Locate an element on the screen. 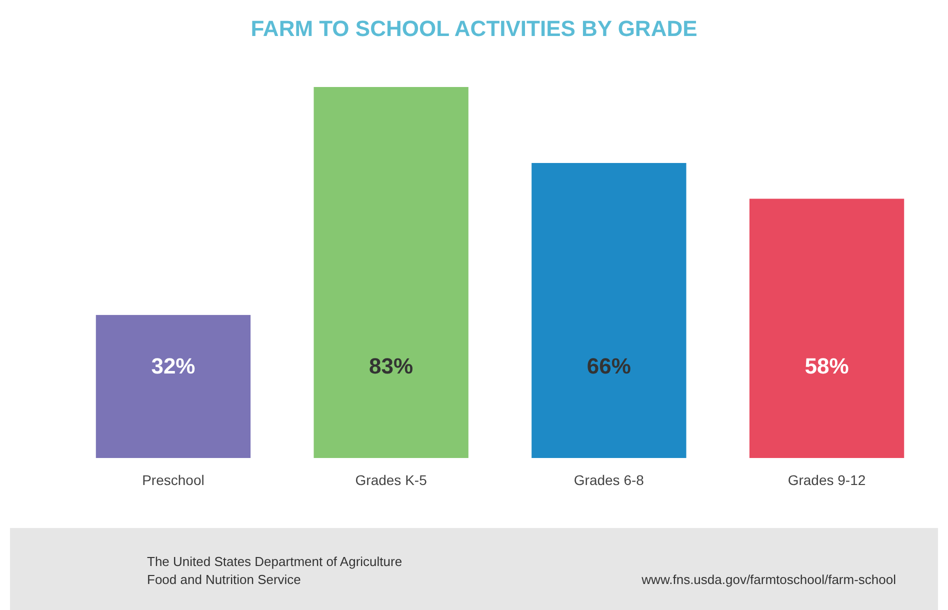 The image size is (948, 610). data-label: 66% is located at coordinates (608, 366).